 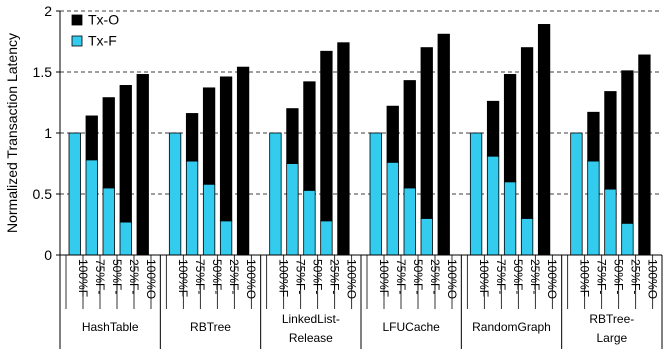 I want to click on bar-txf-g2-b1, so click(x=292, y=209).